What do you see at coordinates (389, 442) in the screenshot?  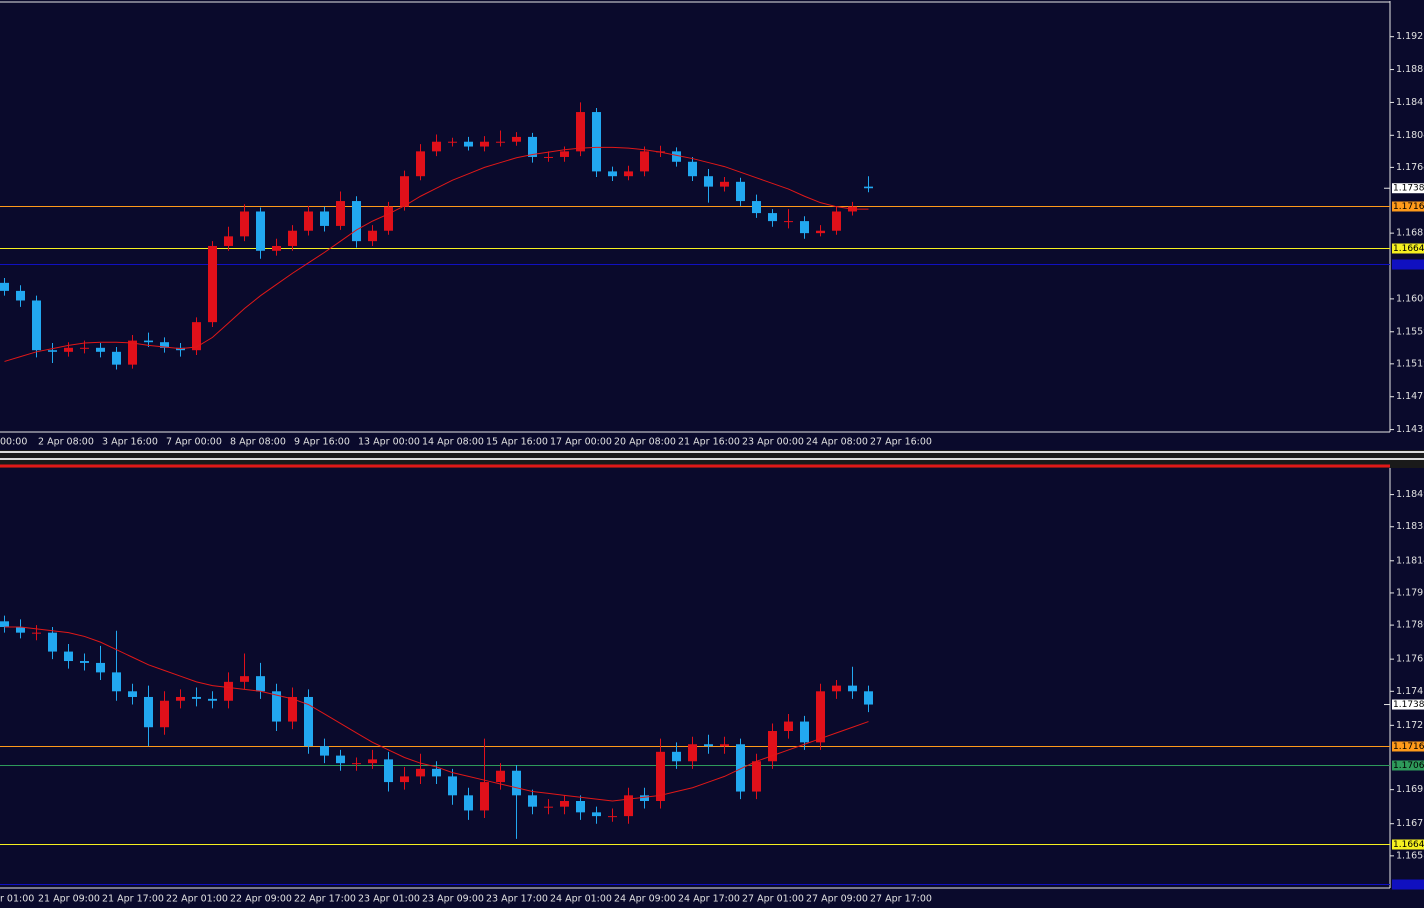 I see `x-tick-label: 13 Apr 00:00` at bounding box center [389, 442].